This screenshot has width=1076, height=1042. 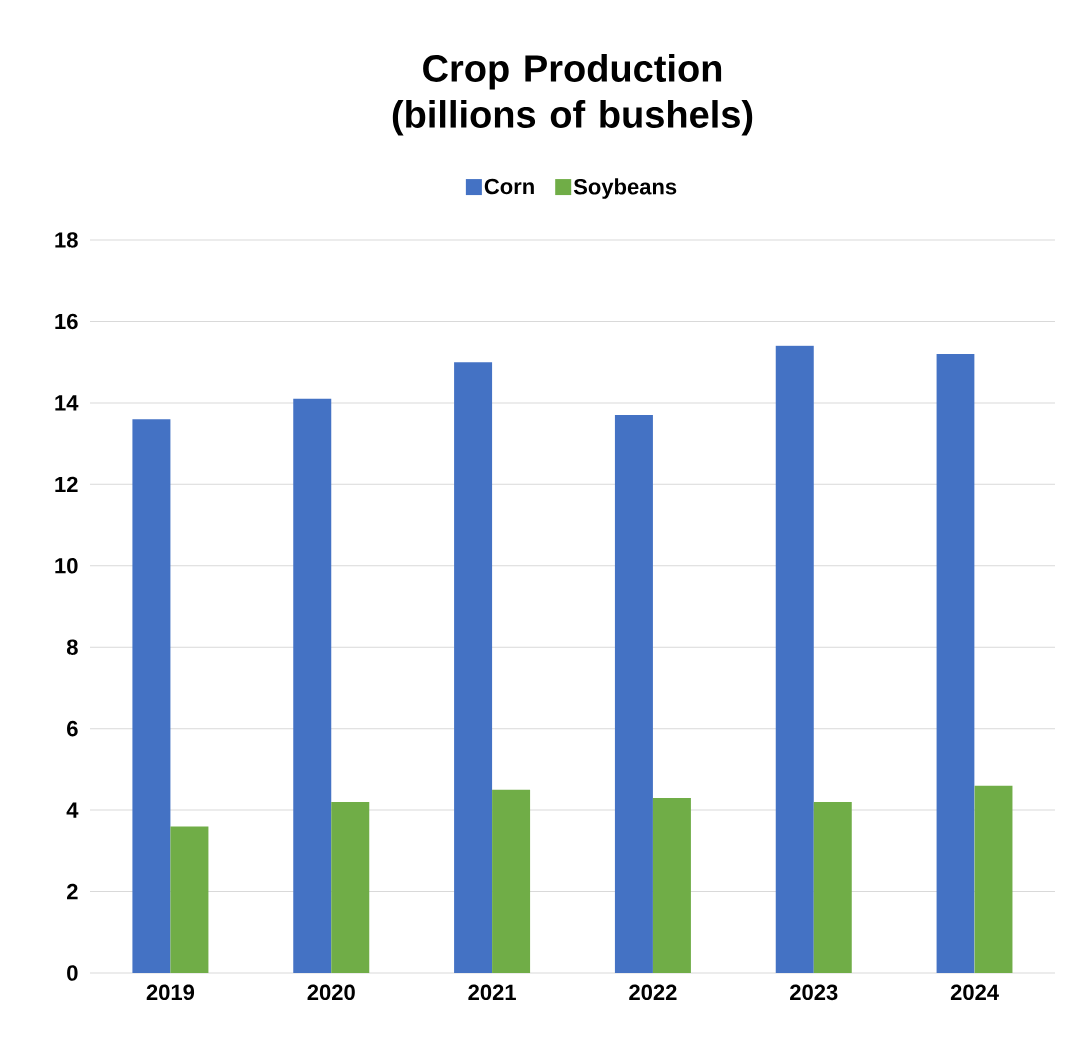 What do you see at coordinates (492, 992) in the screenshot?
I see `x-tick-label: 2021` at bounding box center [492, 992].